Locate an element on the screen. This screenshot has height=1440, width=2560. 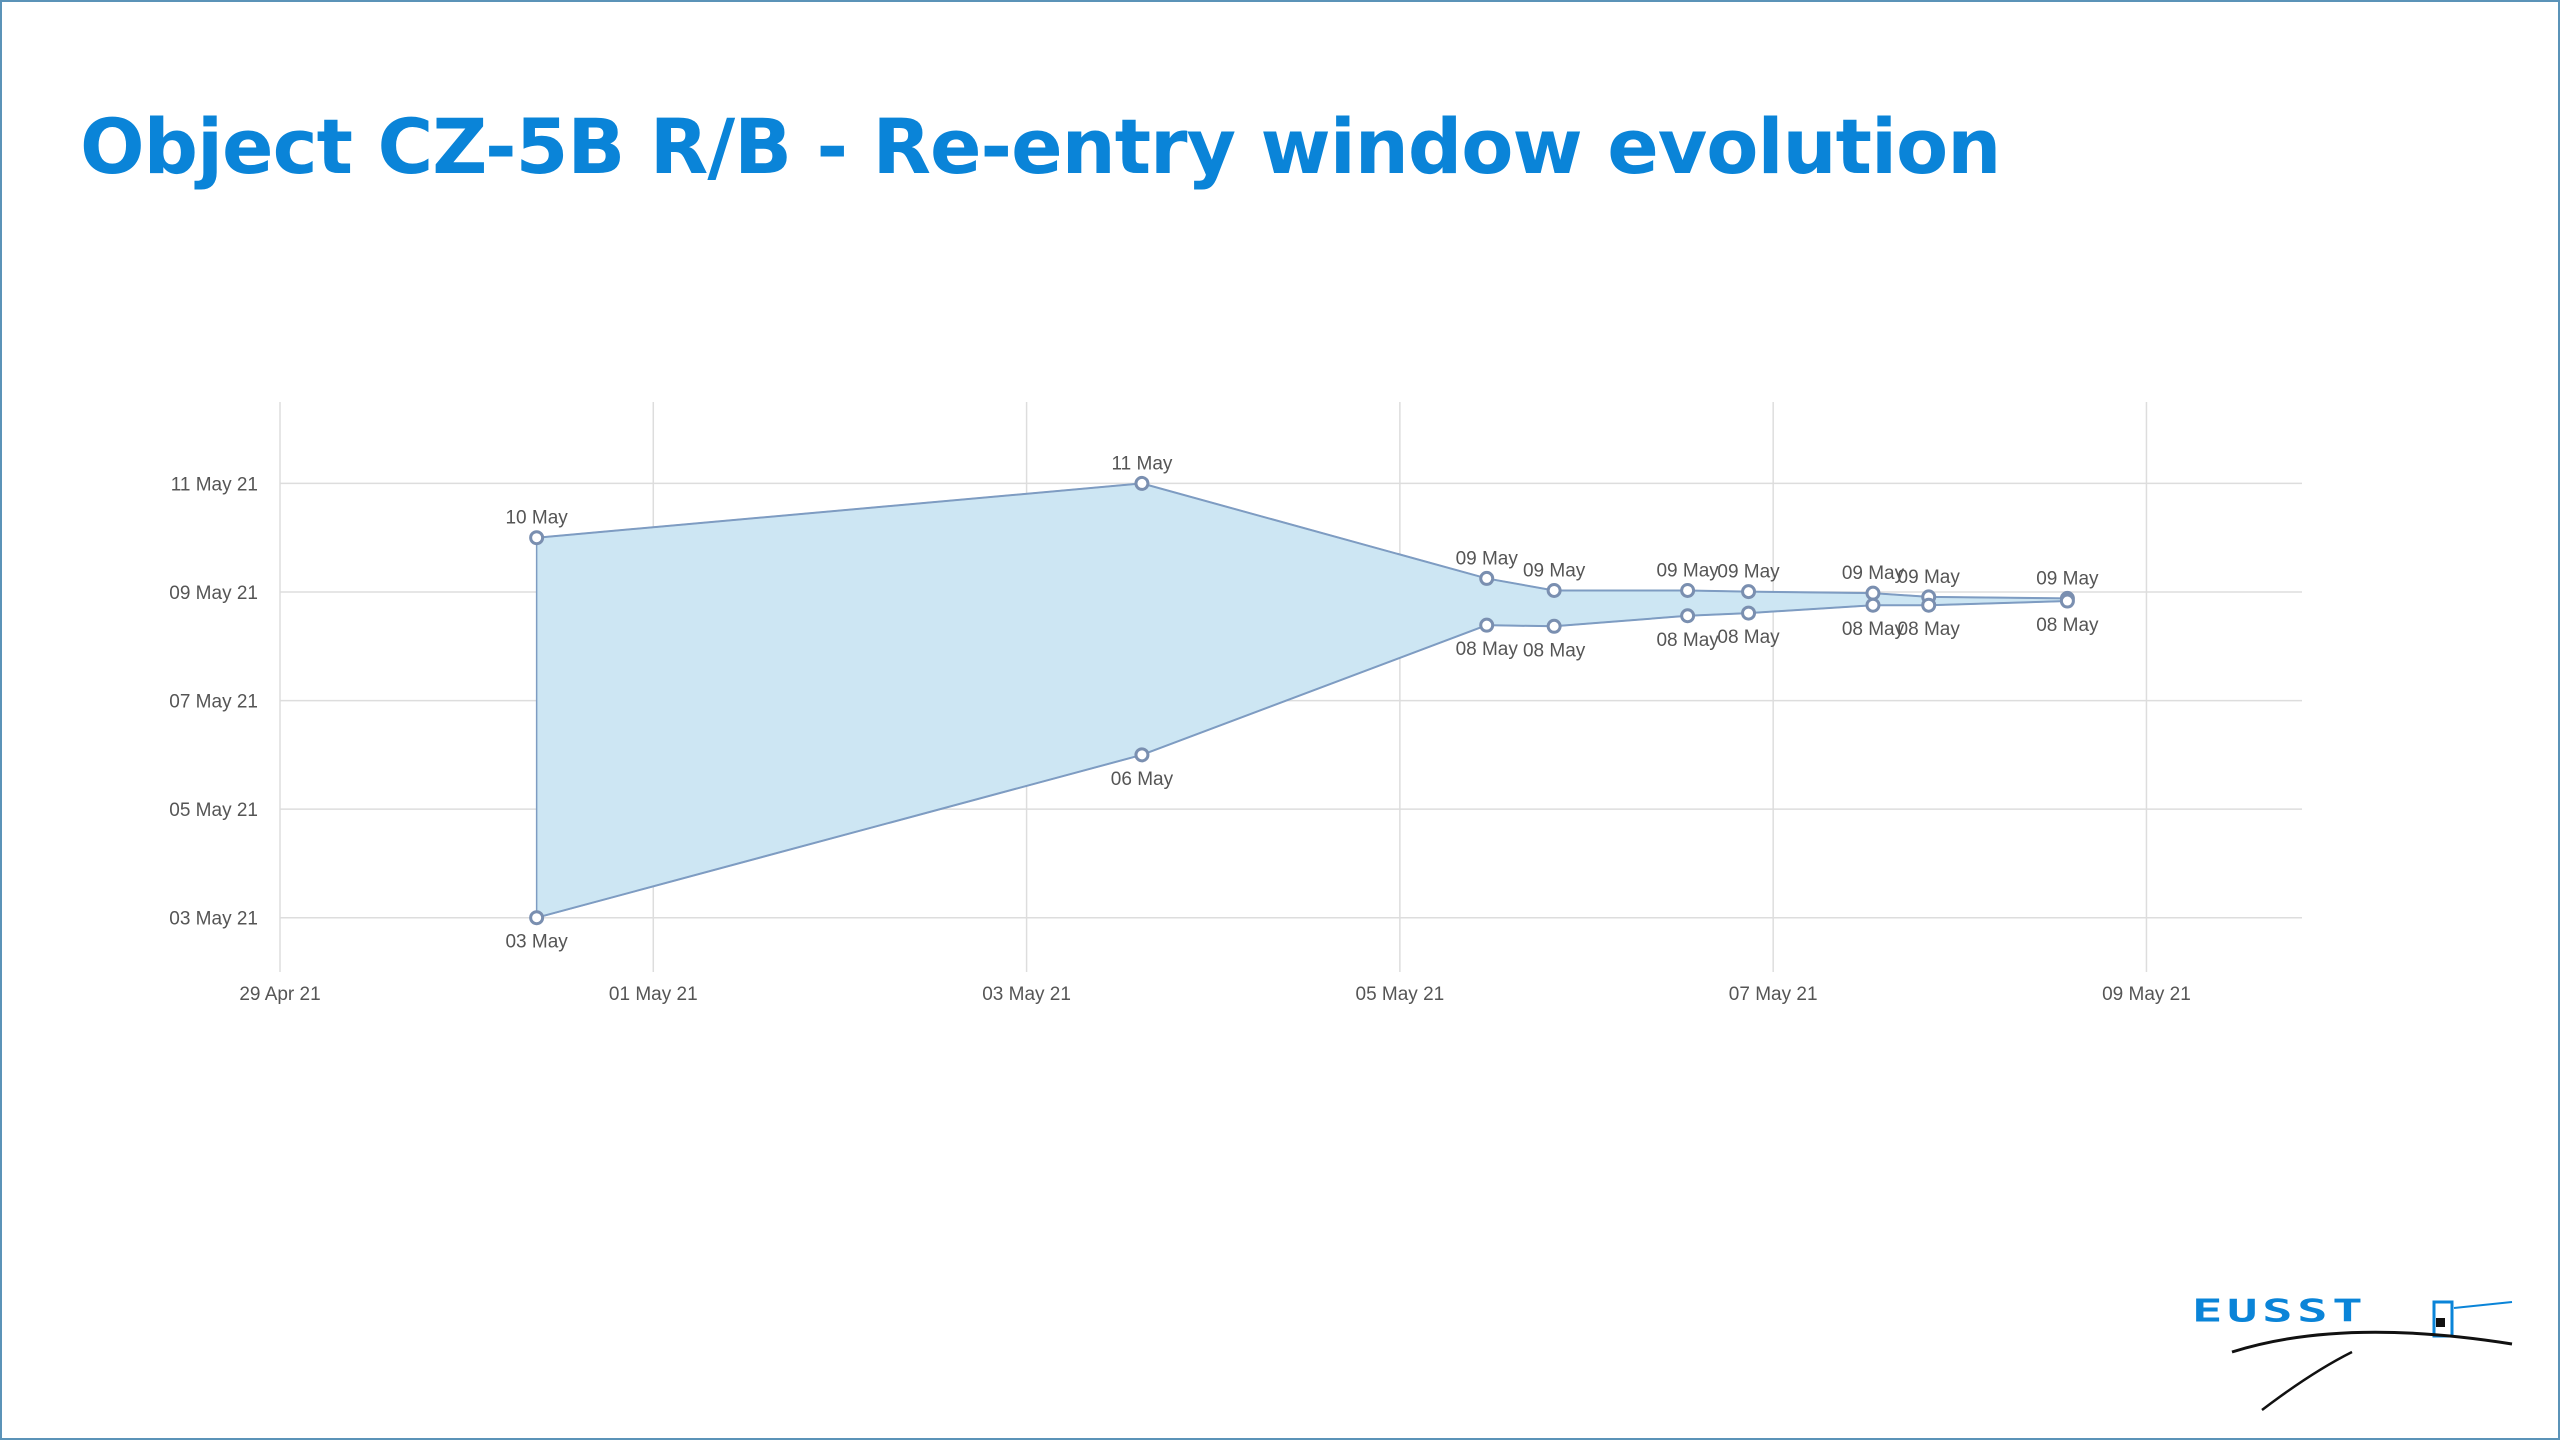
y-tick-label: 09 May 21 is located at coordinates (213, 593).